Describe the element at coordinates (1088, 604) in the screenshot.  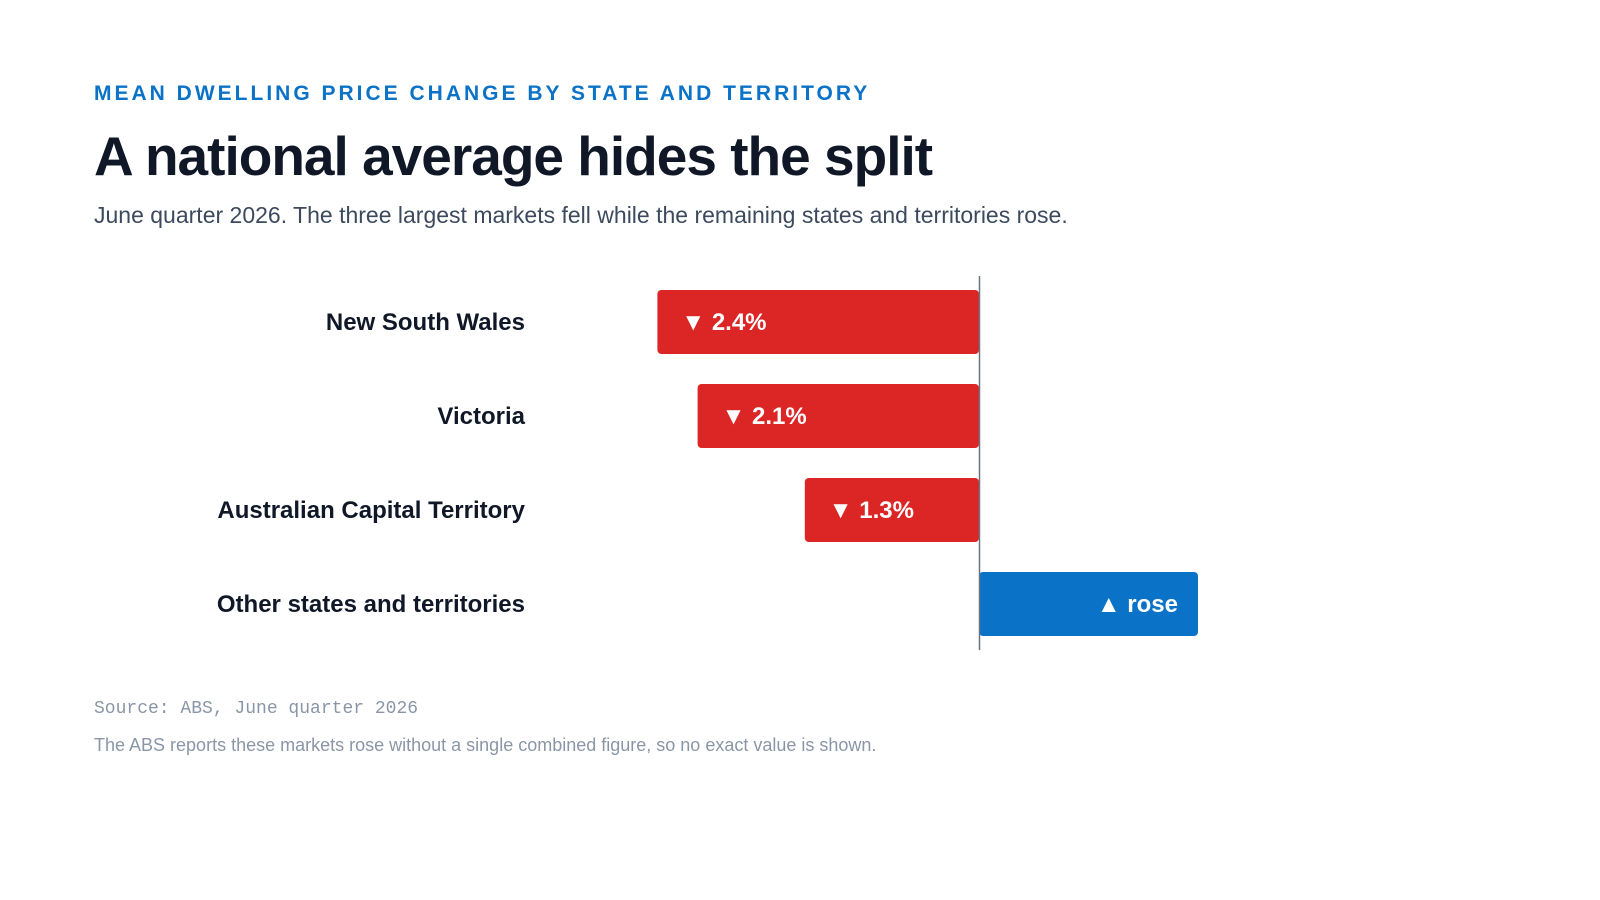
I see `bar-rose` at that location.